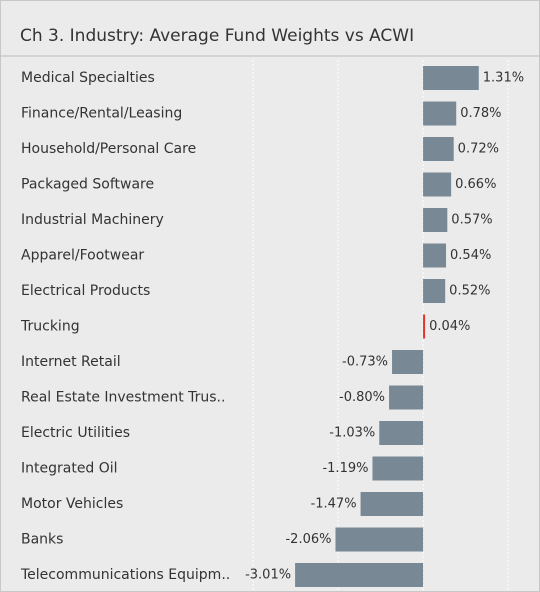  Describe the element at coordinates (85, 291) in the screenshot. I see `category-label: Electrical Products` at that location.